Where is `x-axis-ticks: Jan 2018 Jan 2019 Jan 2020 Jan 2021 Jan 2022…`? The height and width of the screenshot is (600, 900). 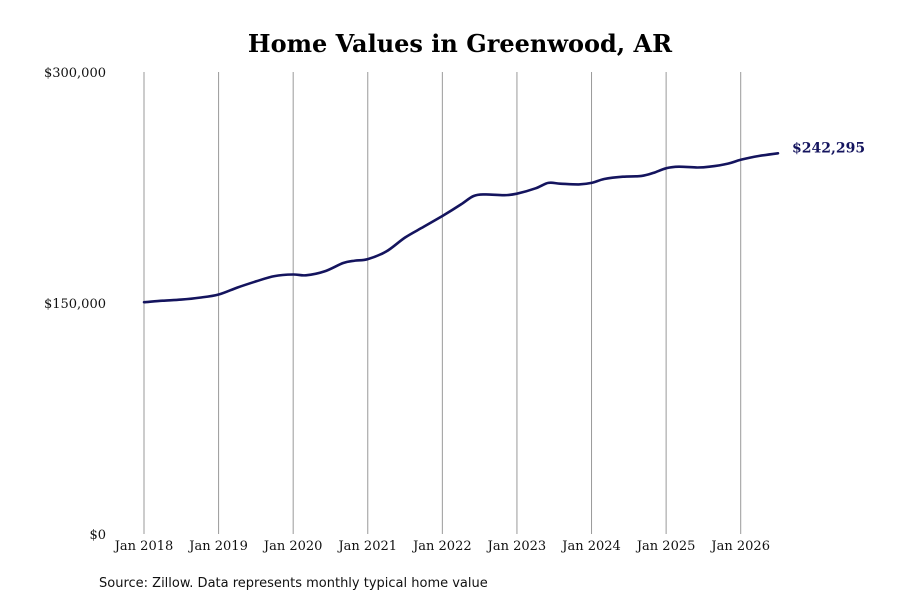 x-axis-ticks: Jan 2018 Jan 2019 Jan 2020 Jan 2021 Jan 2022… is located at coordinates (441, 546).